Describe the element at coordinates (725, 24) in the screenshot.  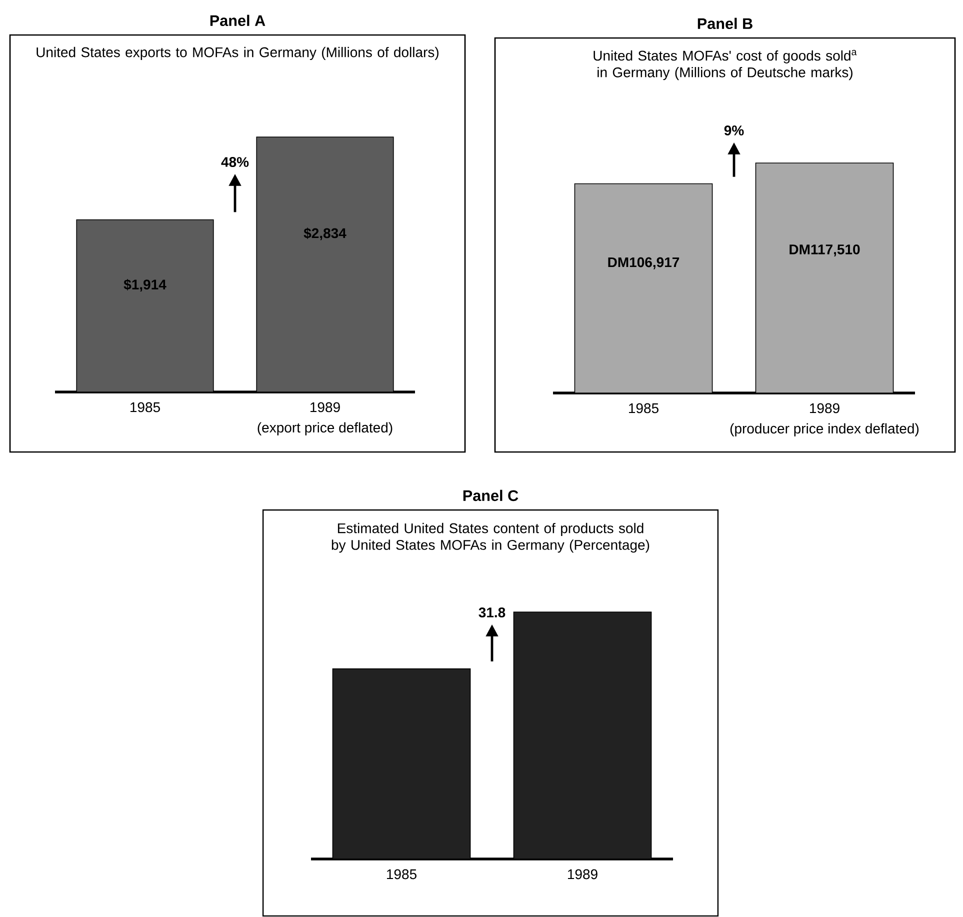
I see `chart-title: Panel B` at that location.